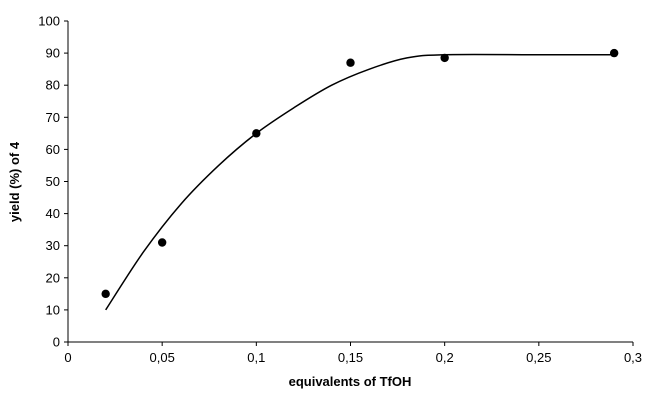  What do you see at coordinates (350, 357) in the screenshot?
I see `x-tick-label: 0,15` at bounding box center [350, 357].